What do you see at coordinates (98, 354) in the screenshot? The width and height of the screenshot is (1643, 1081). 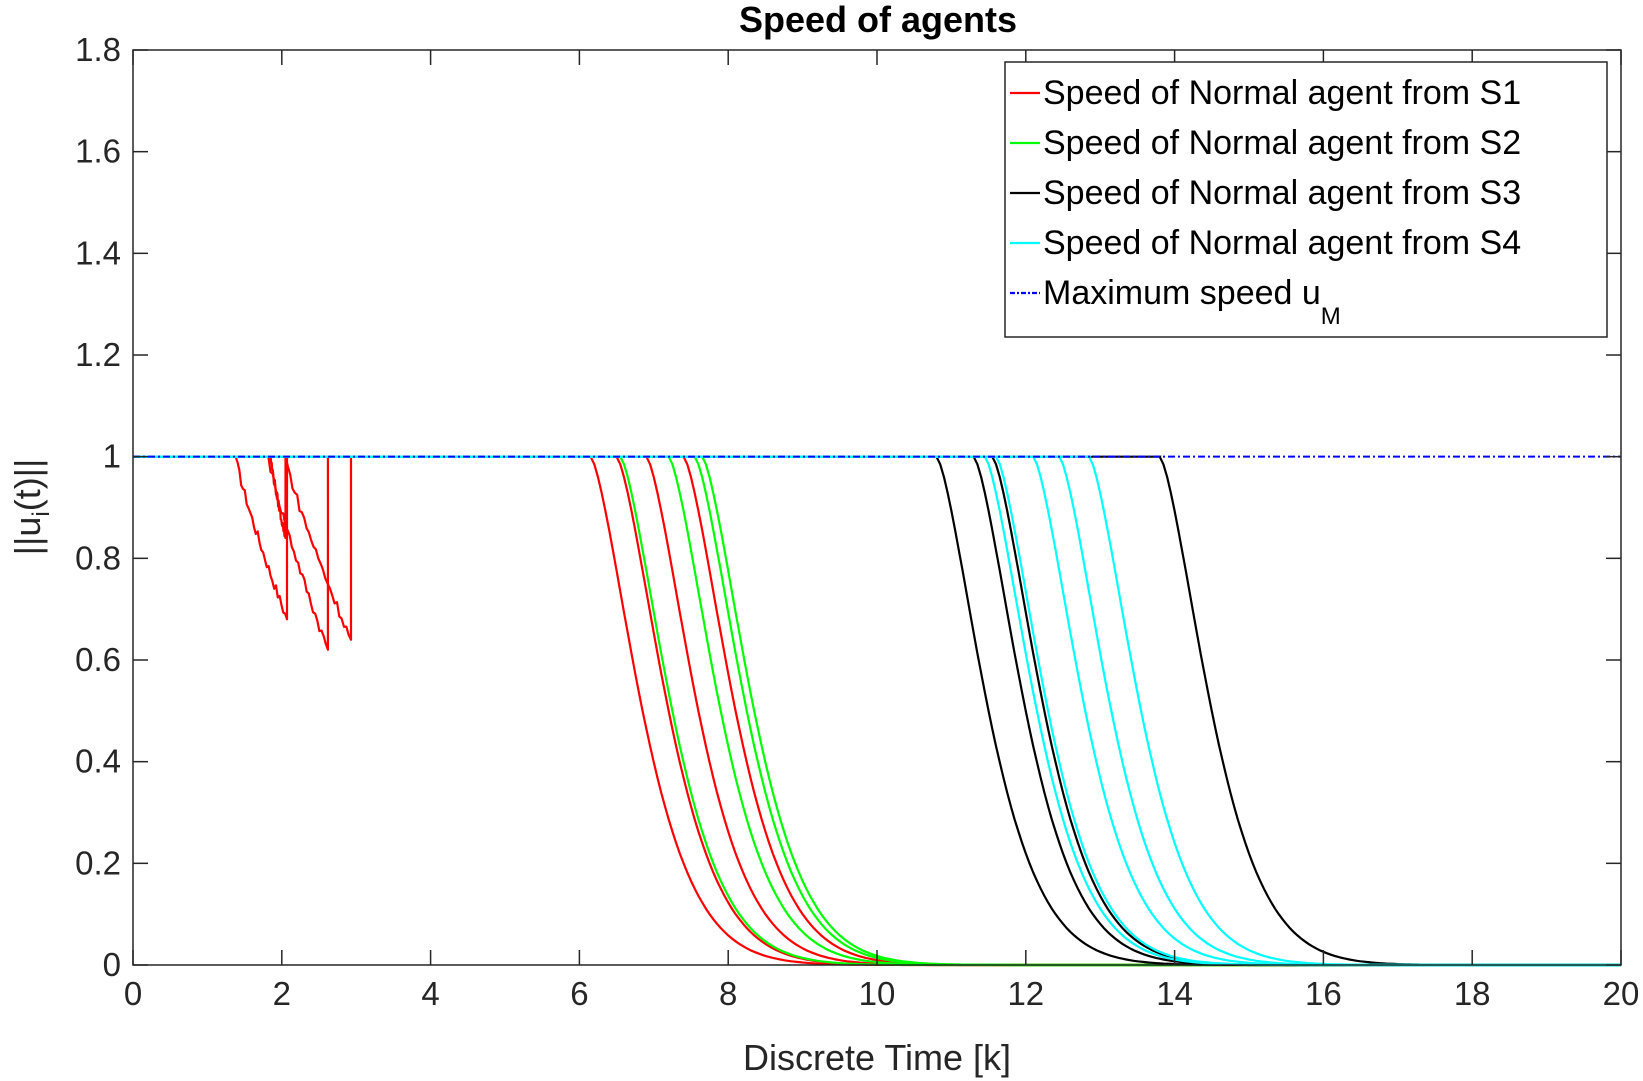 I see `y-tick-label: 1.2` at bounding box center [98, 354].